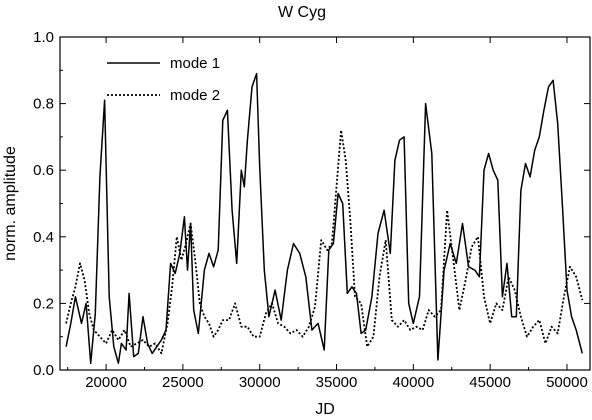  Describe the element at coordinates (43, 170) in the screenshot. I see `y-tick-label: 0.6` at that location.